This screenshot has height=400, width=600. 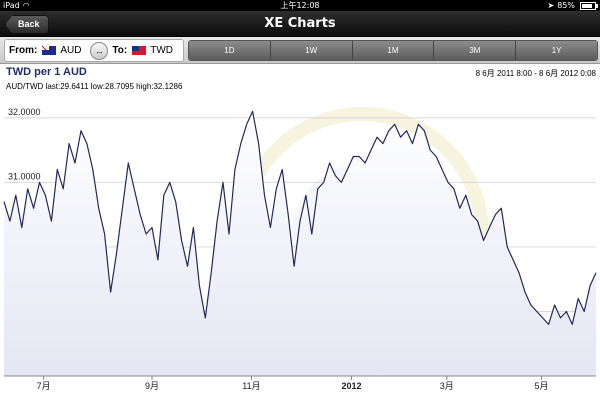 What do you see at coordinates (49, 50) in the screenshot?
I see `australia-flag-icon` at bounding box center [49, 50].